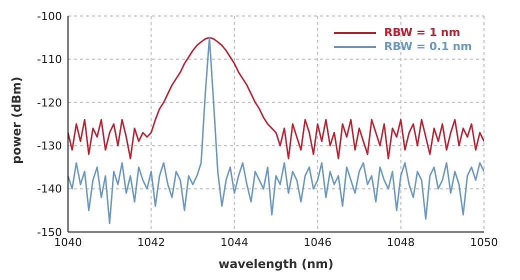 Image resolution: width=520 pixels, height=280 pixels. I want to click on y-tick-label: -110, so click(49, 59).